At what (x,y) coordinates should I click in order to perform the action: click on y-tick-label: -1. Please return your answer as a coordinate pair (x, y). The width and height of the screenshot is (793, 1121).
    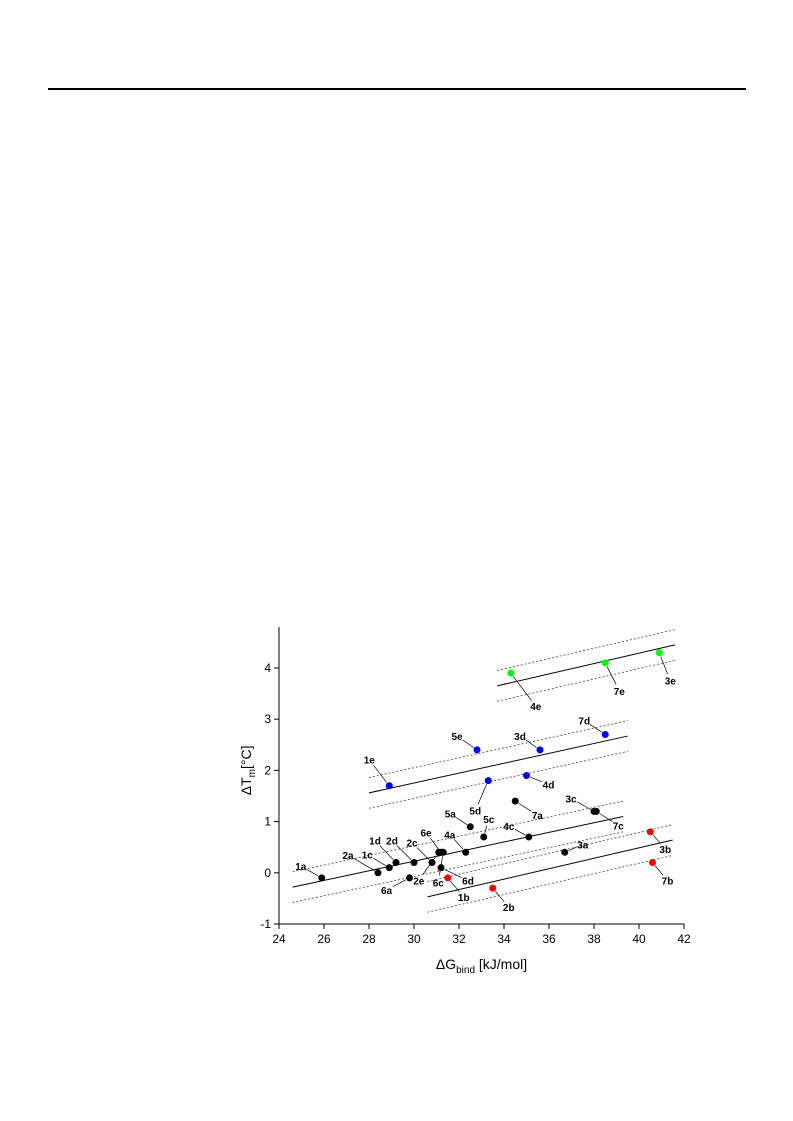
    Looking at the image, I should click on (265, 924).